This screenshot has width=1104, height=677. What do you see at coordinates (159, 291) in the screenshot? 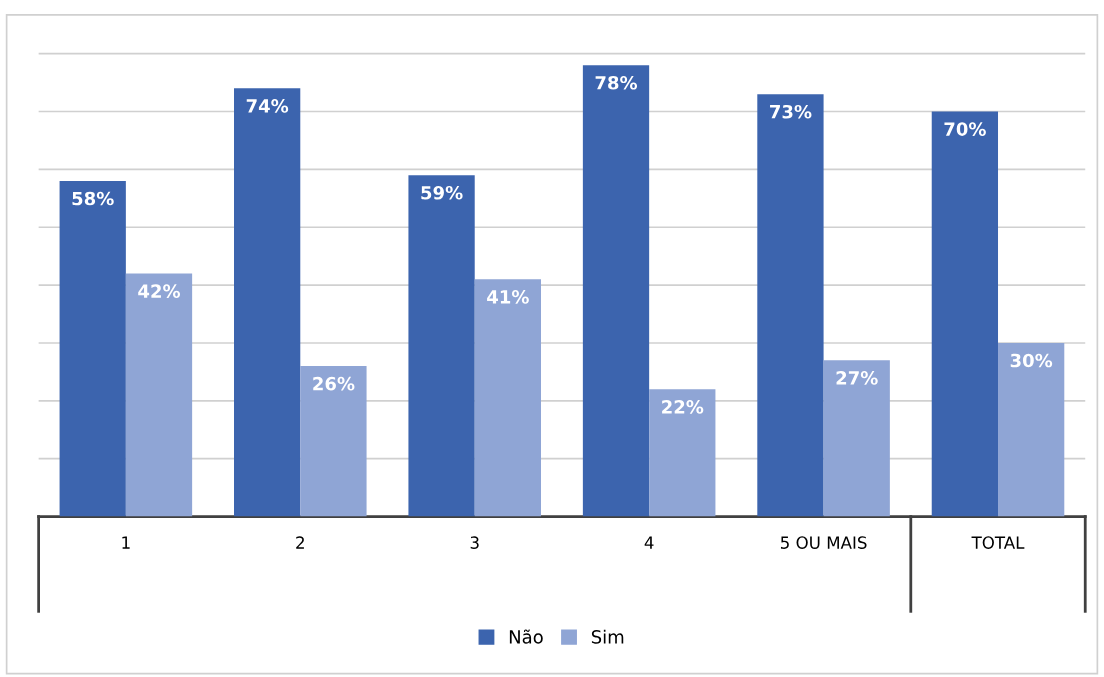
I see `data-label: 42%` at bounding box center [159, 291].